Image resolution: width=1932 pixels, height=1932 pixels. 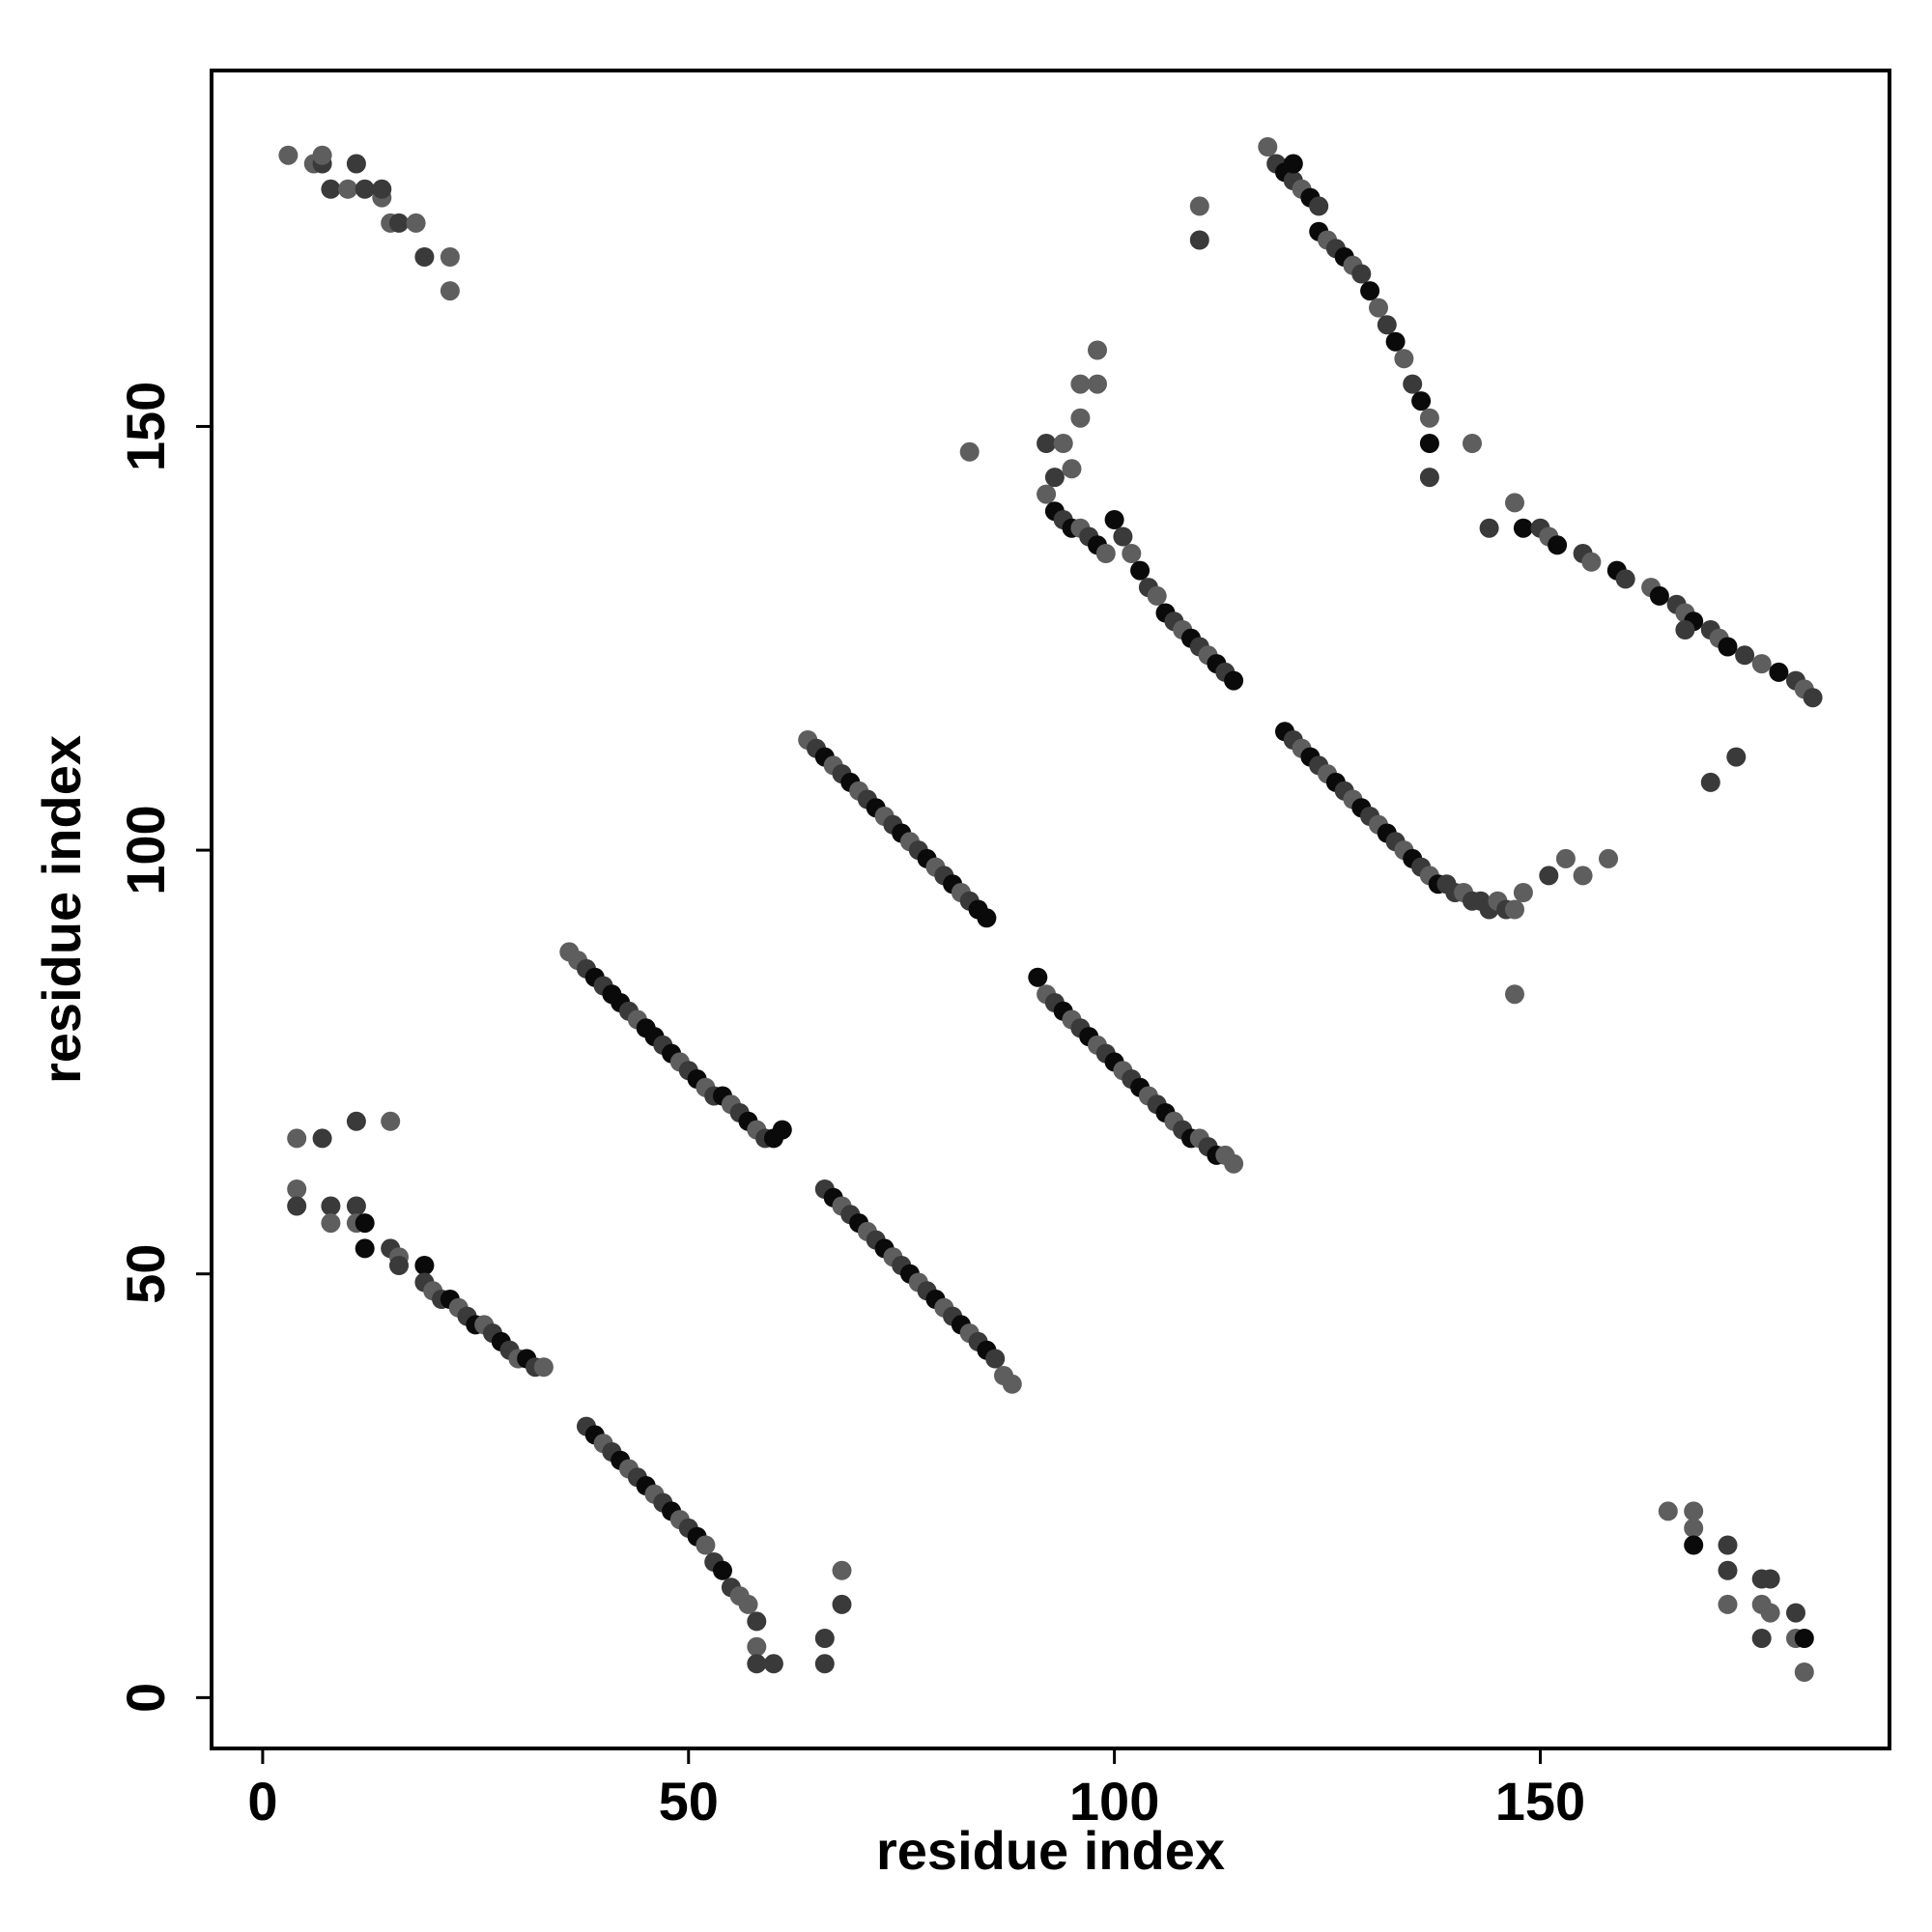 I want to click on y-tick-label: 100, so click(x=145, y=850).